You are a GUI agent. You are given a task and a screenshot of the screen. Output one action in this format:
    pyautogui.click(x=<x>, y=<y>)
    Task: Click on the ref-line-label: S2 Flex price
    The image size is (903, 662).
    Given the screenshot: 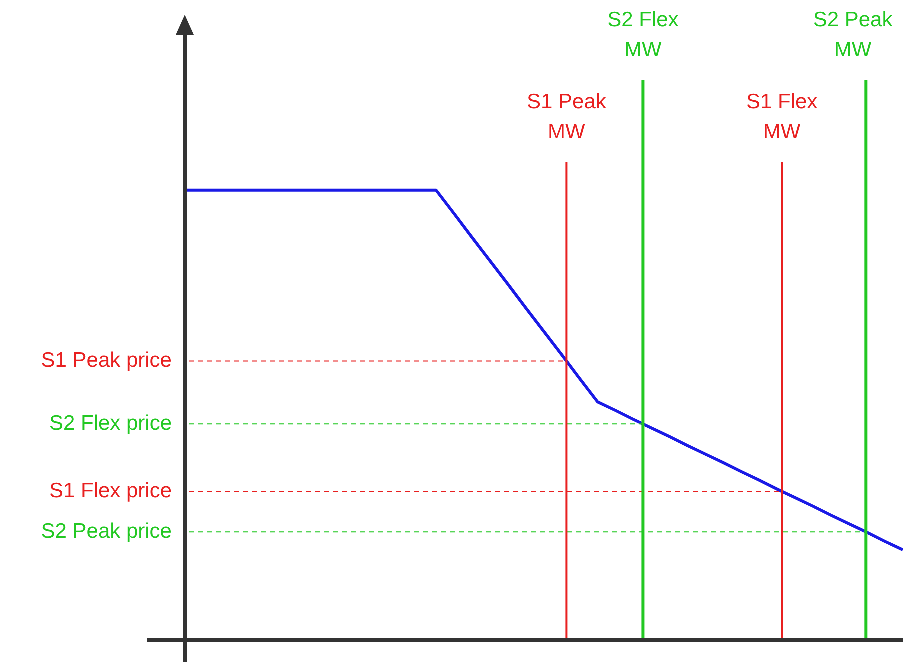 What is the action you would take?
    pyautogui.click(x=110, y=423)
    